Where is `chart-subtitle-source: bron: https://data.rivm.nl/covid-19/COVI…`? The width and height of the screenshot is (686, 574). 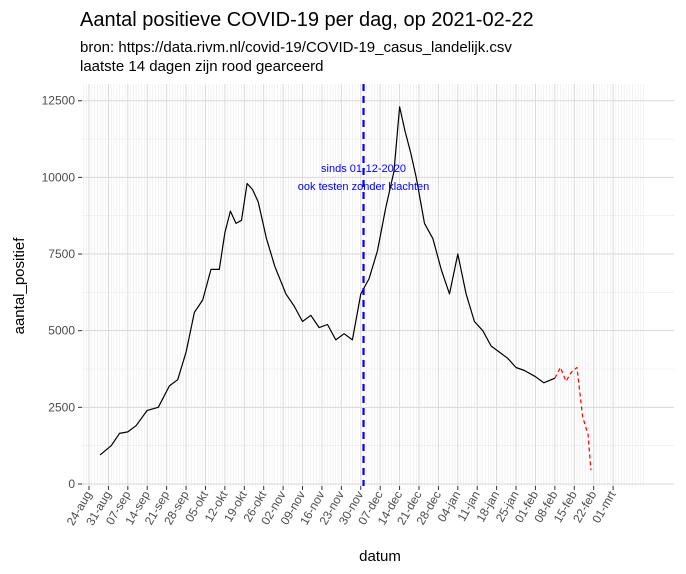
chart-subtitle-source: bron: https://data.rivm.nl/covid-19/COVI… is located at coordinates (296, 47).